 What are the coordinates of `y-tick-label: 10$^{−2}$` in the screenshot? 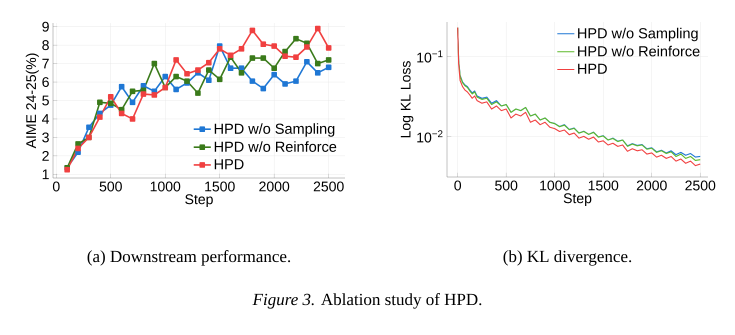 It's located at (429, 136).